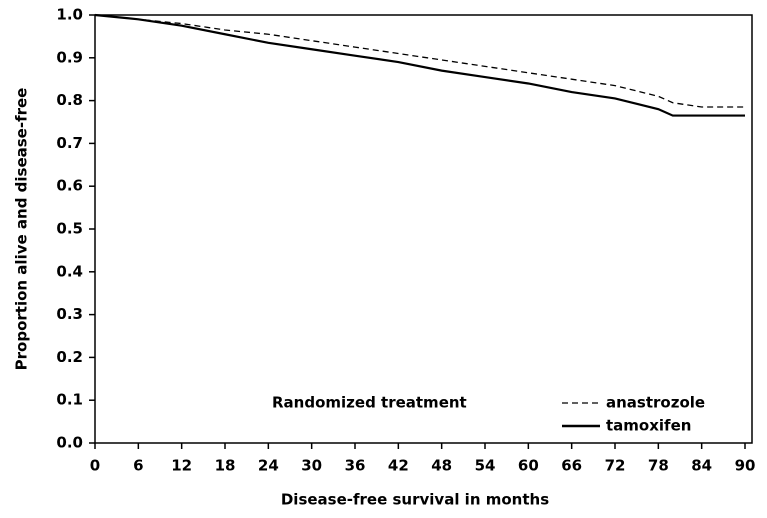  What do you see at coordinates (485, 466) in the screenshot?
I see `x-tick-label: 54` at bounding box center [485, 466].